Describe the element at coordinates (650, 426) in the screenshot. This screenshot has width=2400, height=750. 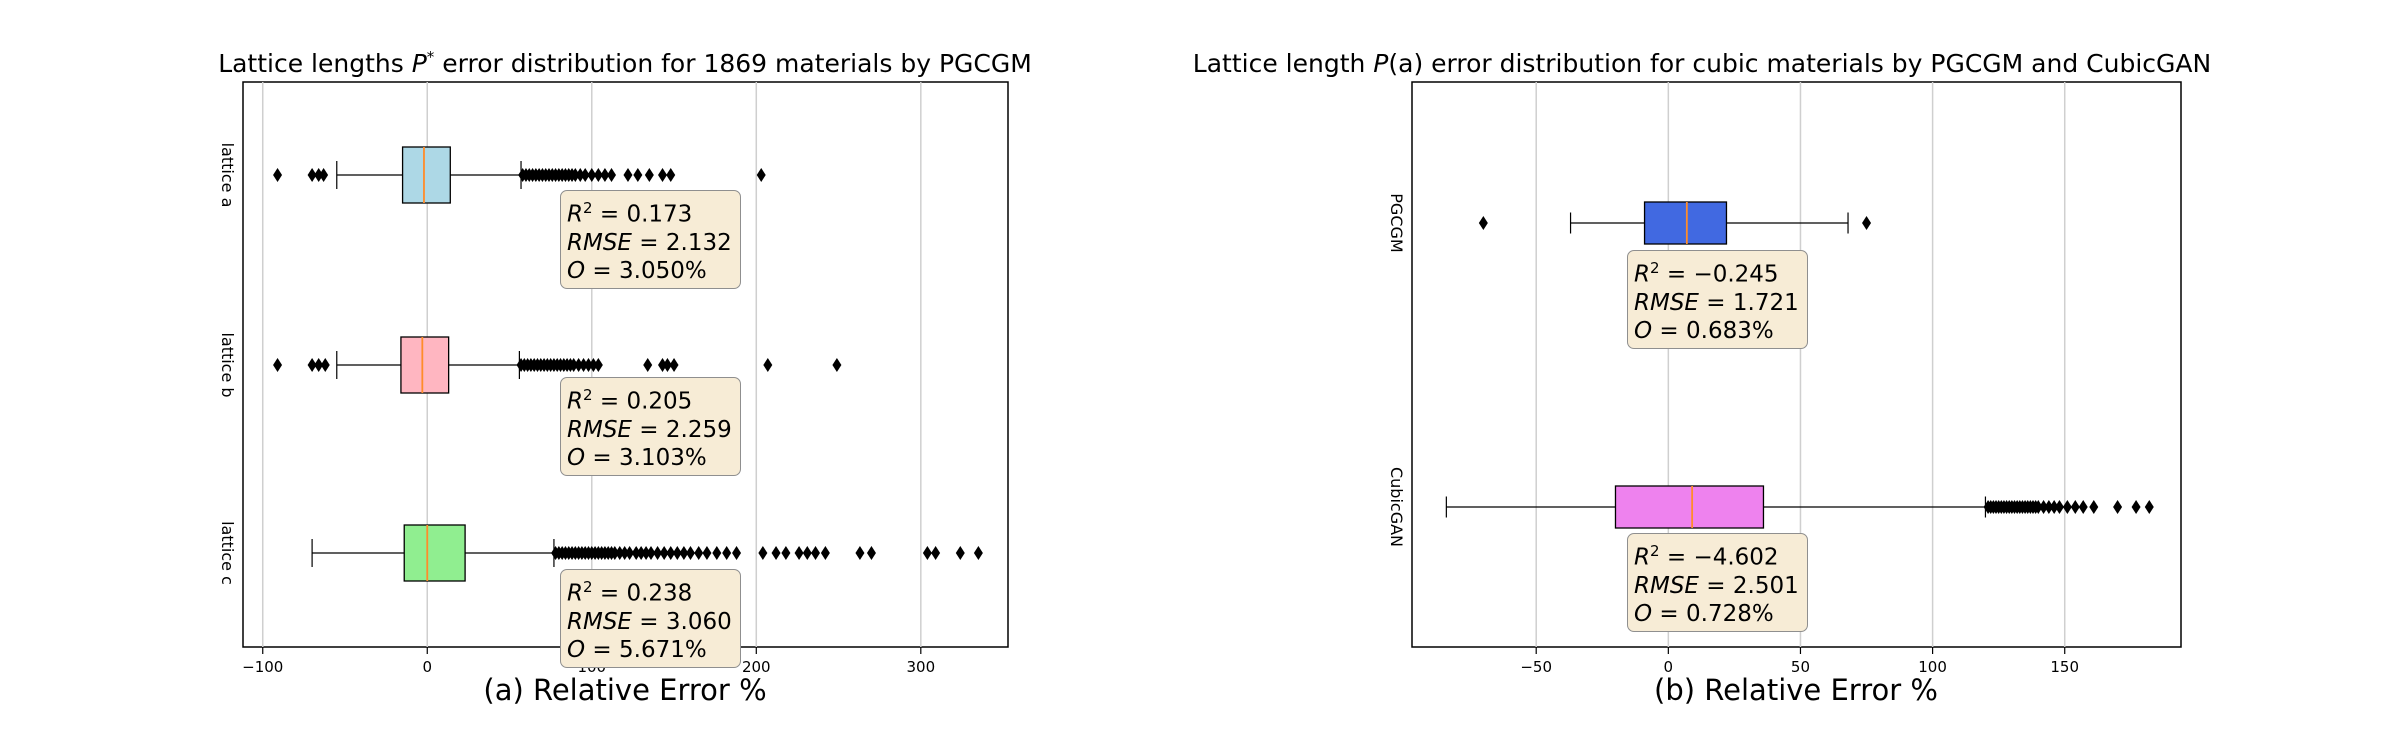
I see `stats-box-lattice-b: R2 = 0.205 RMSE = 2.259 O = 3.103%` at that location.